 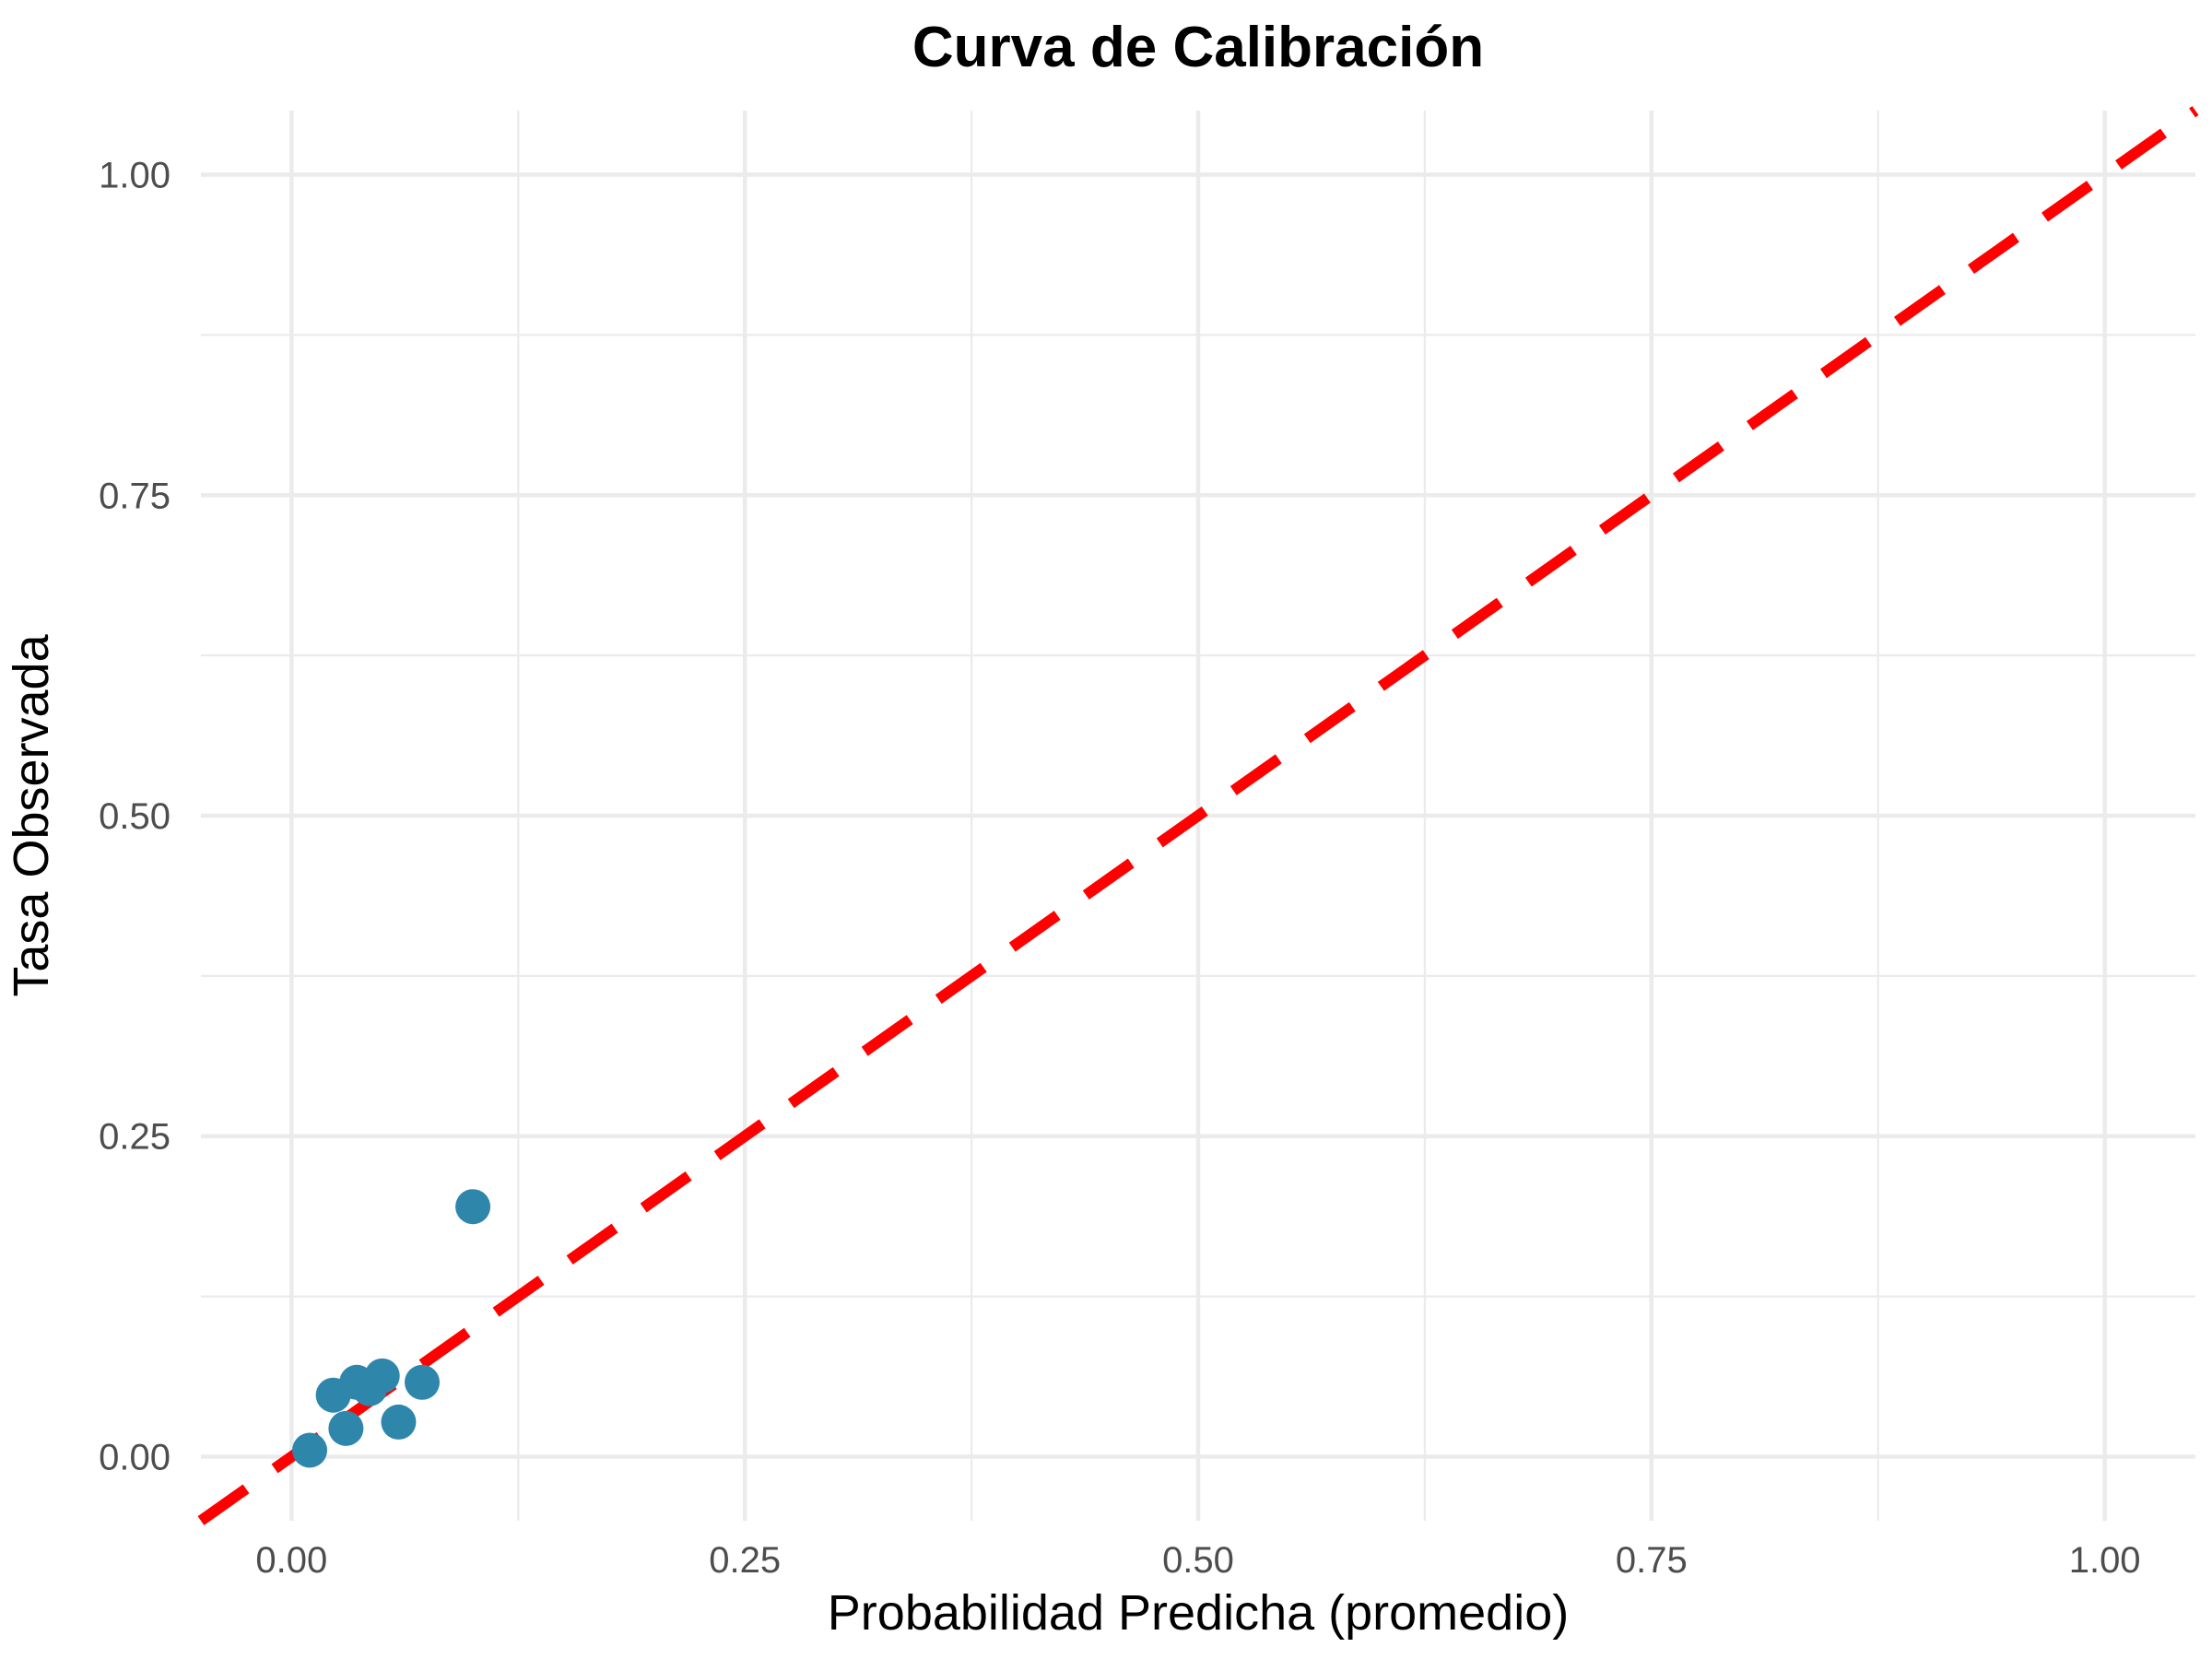 What do you see at coordinates (135, 176) in the screenshot?
I see `y-tick-label: 1.00` at bounding box center [135, 176].